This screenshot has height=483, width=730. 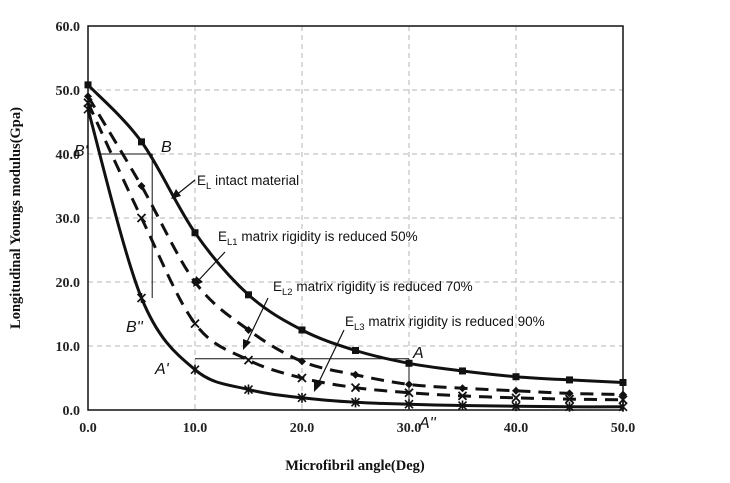 What do you see at coordinates (198, 281) in the screenshot?
I see `arrow-el1-head` at bounding box center [198, 281].